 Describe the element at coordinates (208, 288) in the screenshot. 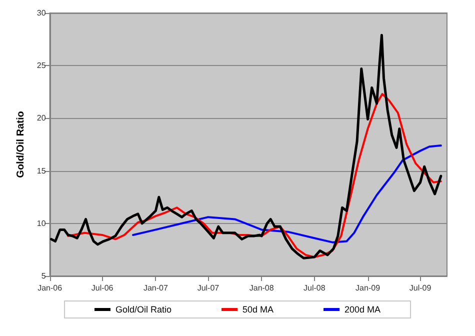

I see `x-tick-label: Jul-07` at that location.